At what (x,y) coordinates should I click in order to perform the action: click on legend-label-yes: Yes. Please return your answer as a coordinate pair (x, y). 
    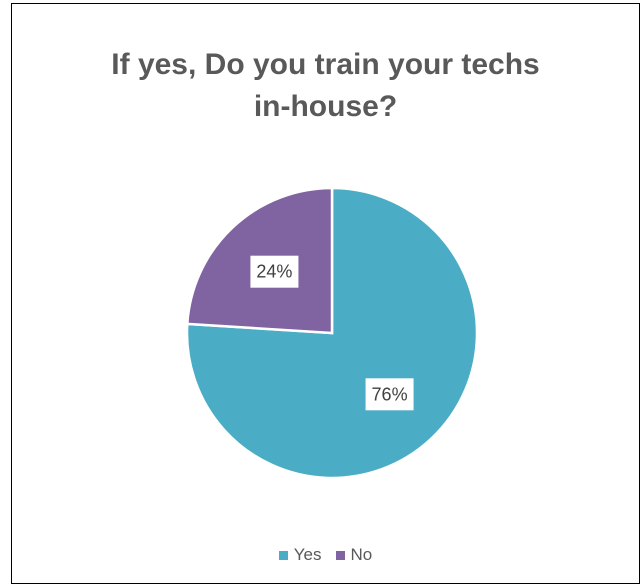
    Looking at the image, I should click on (307, 554).